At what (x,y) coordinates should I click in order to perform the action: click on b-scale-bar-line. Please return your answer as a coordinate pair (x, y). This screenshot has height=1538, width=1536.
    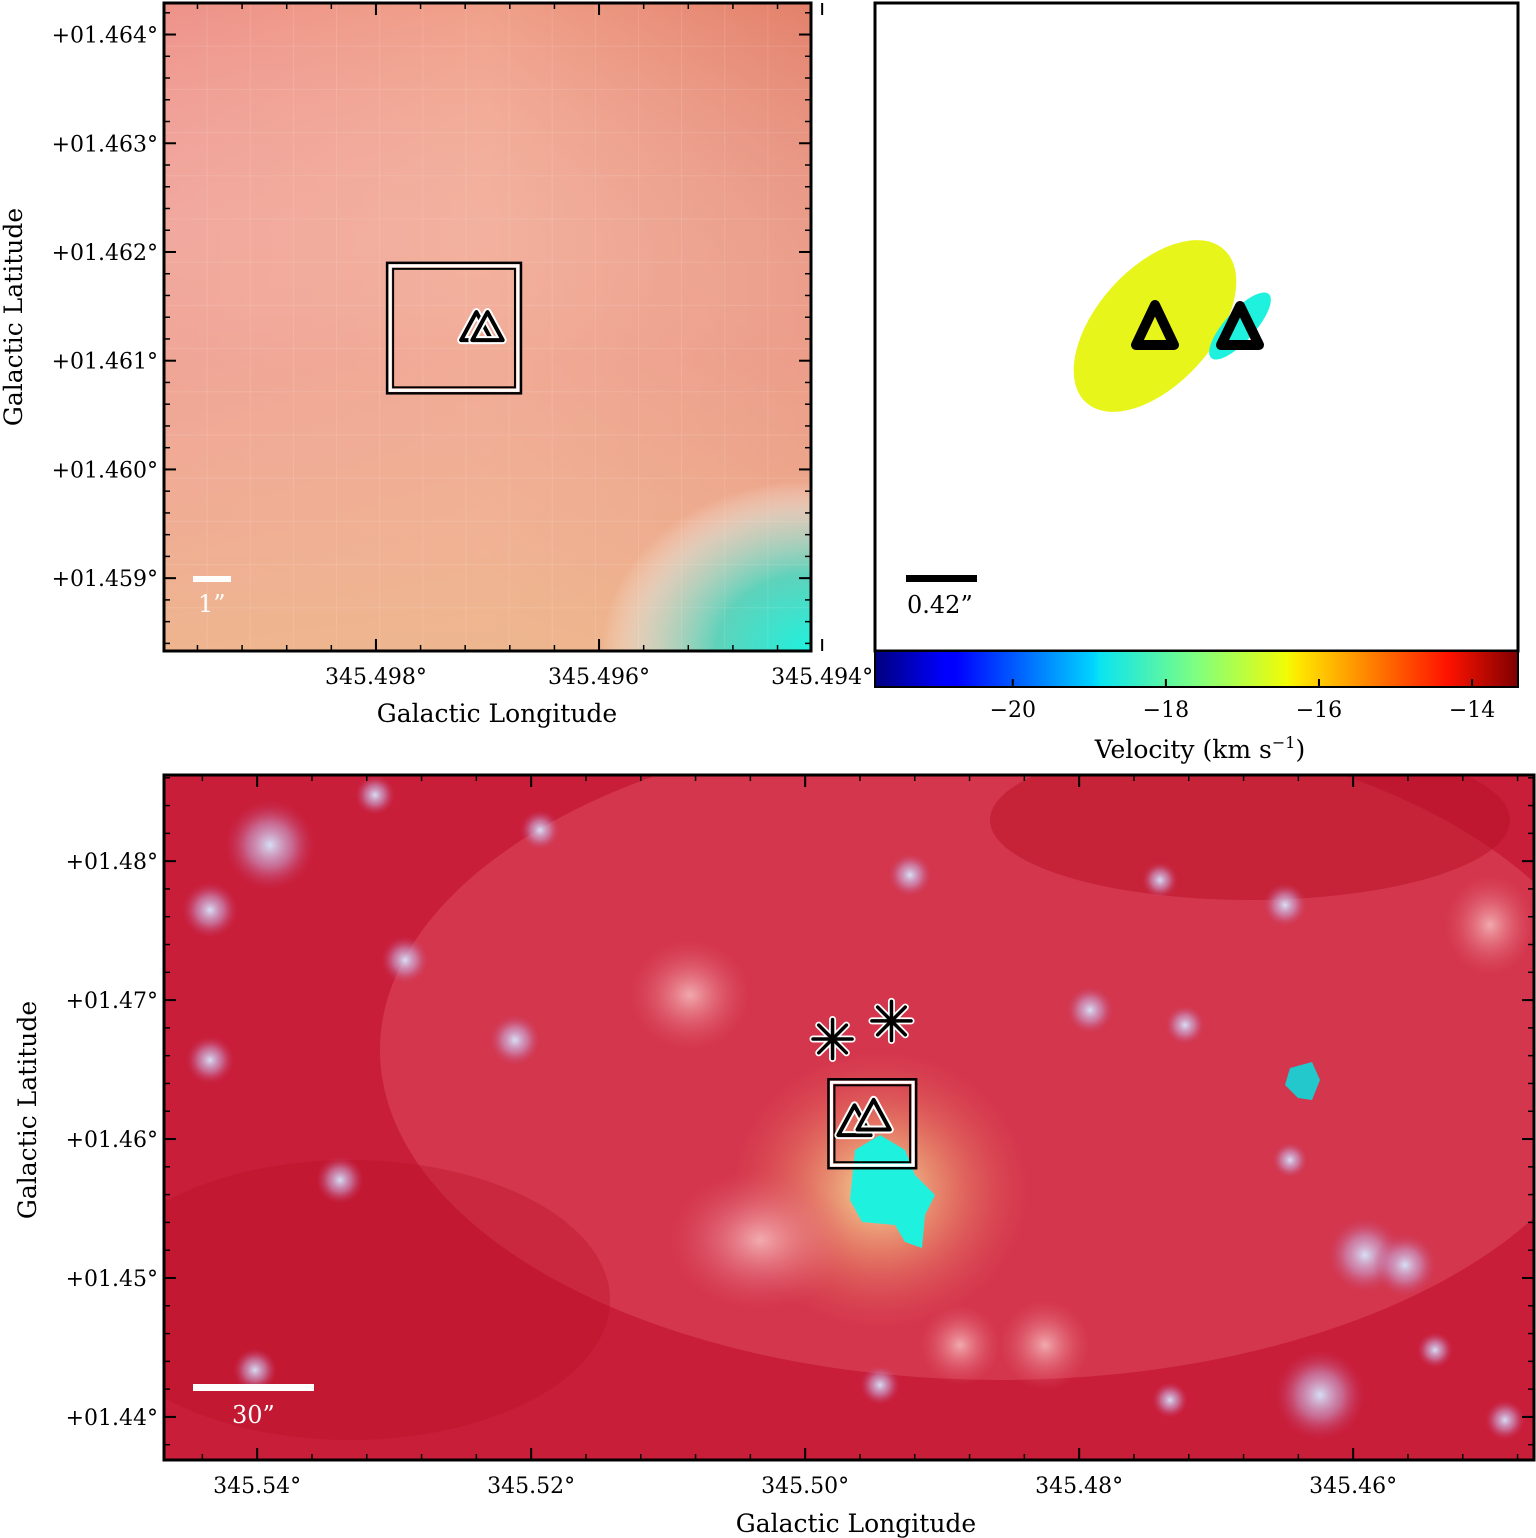
    Looking at the image, I should click on (253, 1387).